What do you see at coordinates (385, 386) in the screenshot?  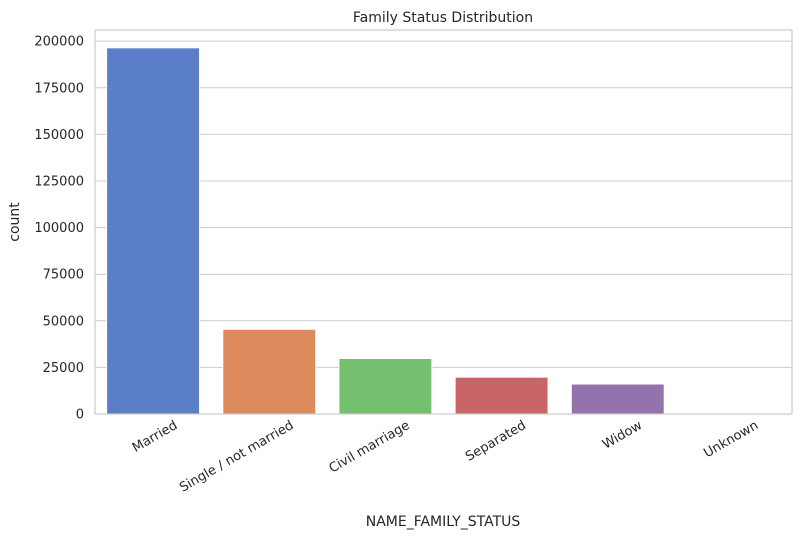 I see `bar-civil-marriage` at bounding box center [385, 386].